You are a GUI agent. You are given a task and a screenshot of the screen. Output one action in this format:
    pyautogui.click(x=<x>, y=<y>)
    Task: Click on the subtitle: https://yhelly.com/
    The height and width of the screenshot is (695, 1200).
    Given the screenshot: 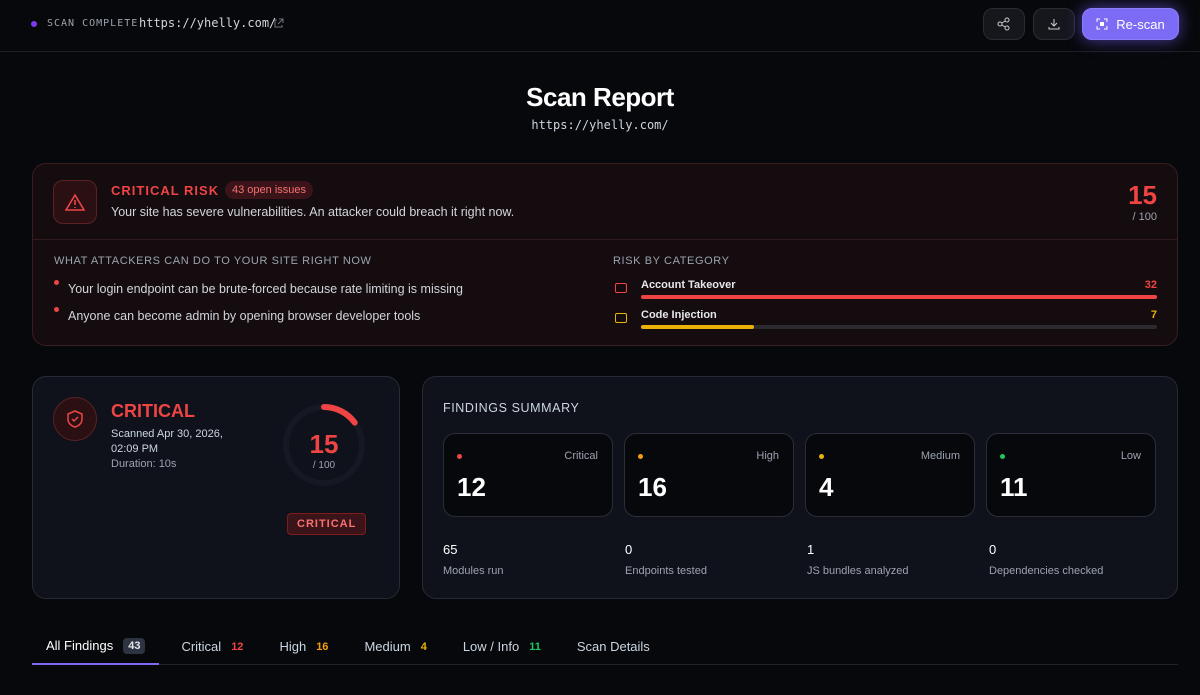 What is the action you would take?
    pyautogui.click(x=600, y=125)
    